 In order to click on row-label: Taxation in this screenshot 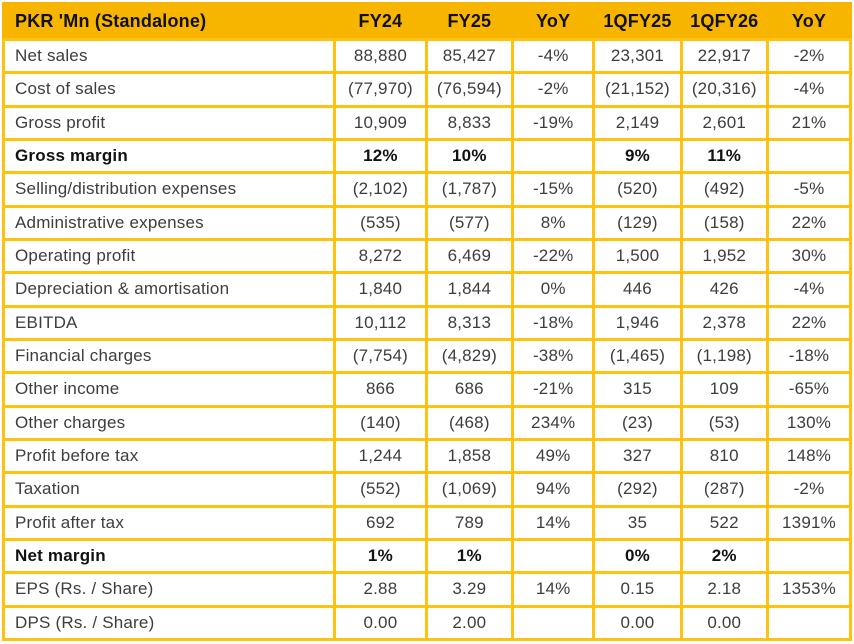, I will do `click(169, 489)`.